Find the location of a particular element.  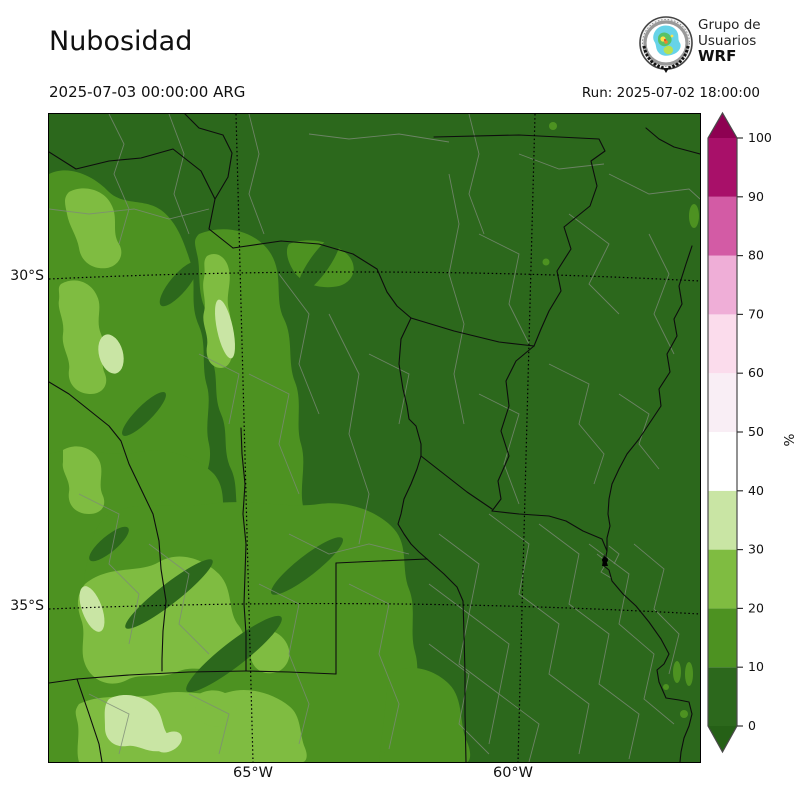

colorbar-under-arrow is located at coordinates (722, 739).